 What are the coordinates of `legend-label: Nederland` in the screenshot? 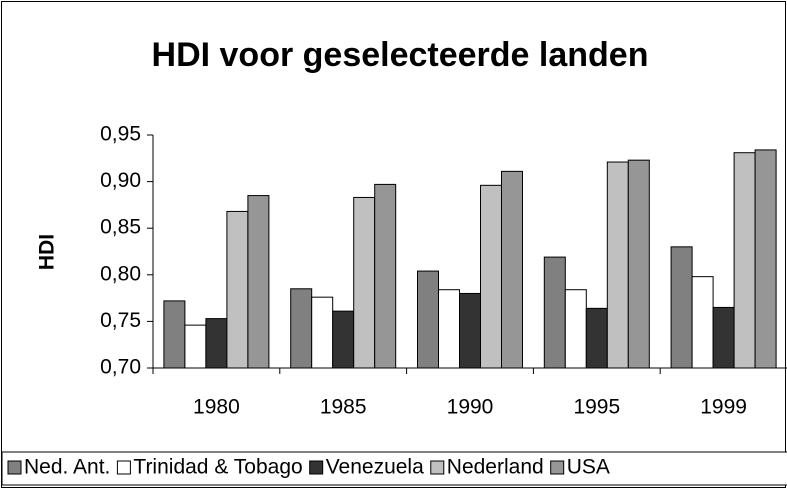 It's located at (495, 467).